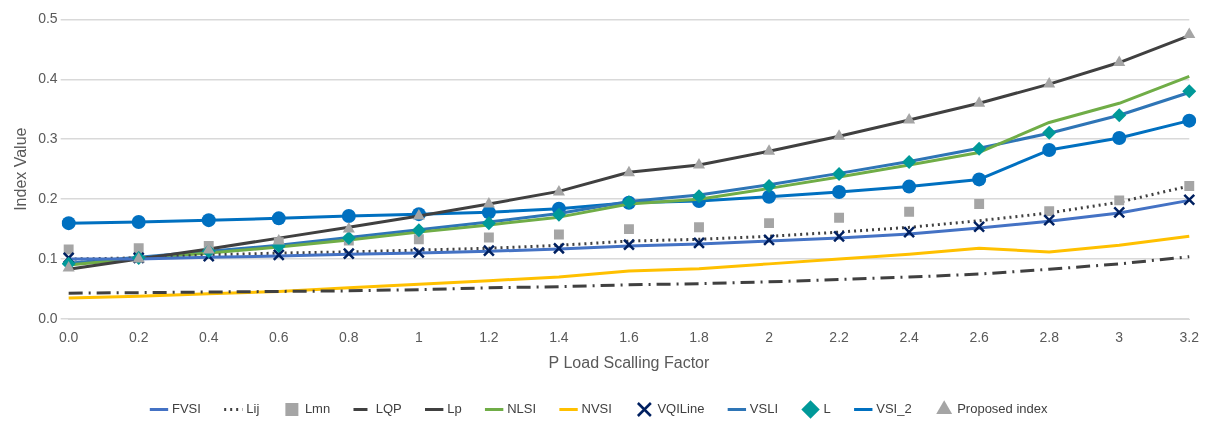 The width and height of the screenshot is (1210, 434). I want to click on x-tick-label: 2.4, so click(909, 337).